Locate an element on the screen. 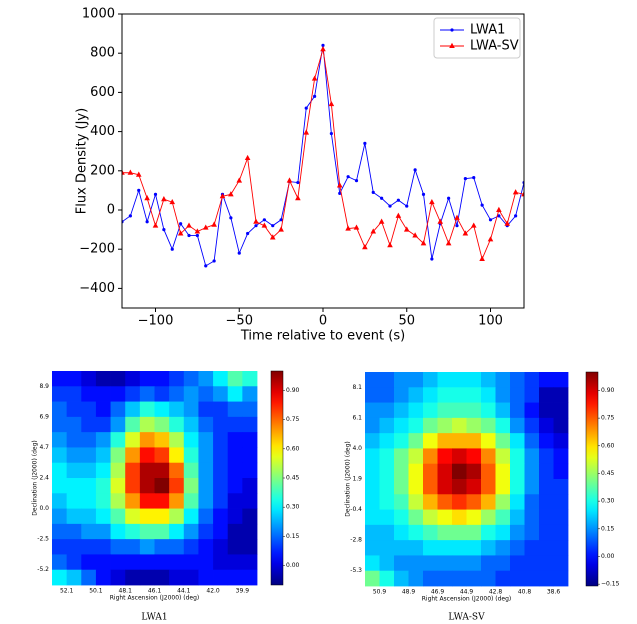 This screenshot has width=637, height=624. y-tick-label: 6.9 is located at coordinates (44, 416).